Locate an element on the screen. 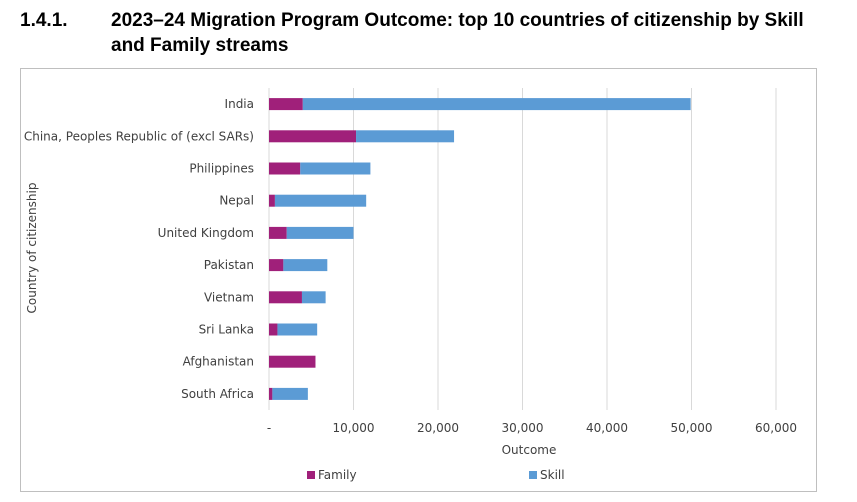 The width and height of the screenshot is (857, 502). x-tick-labels: - 10,000 20,000 30,000 40,000 50,000 60,000 is located at coordinates (532, 428).